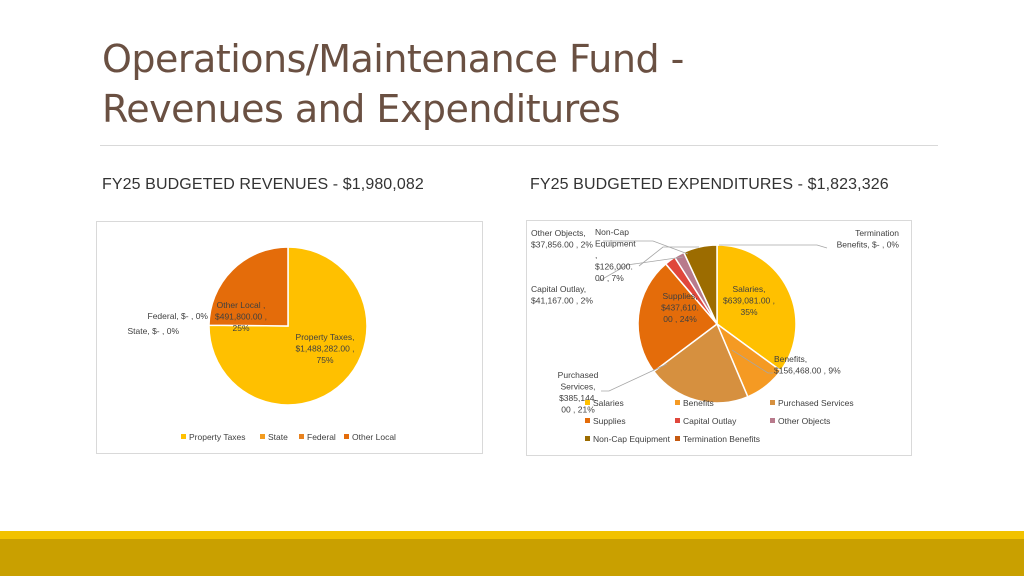 The height and width of the screenshot is (576, 1024). Describe the element at coordinates (698, 403) in the screenshot. I see `legend-label-benefits: Benefits` at that location.